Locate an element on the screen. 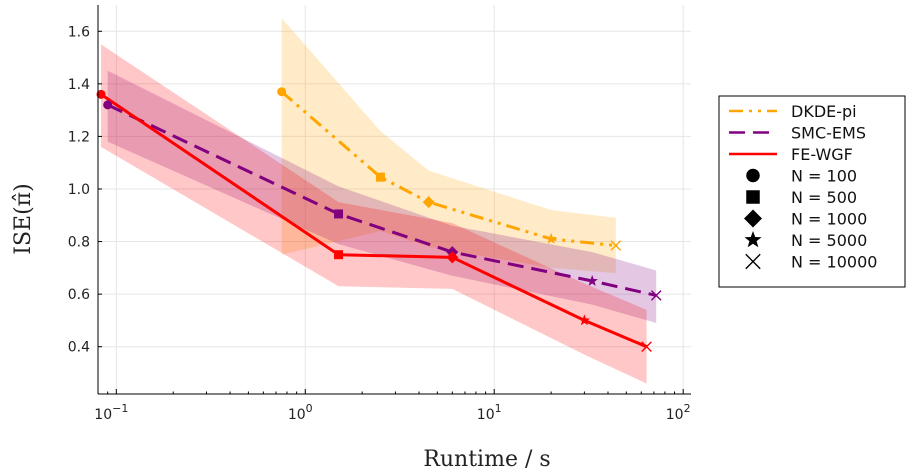 The height and width of the screenshot is (474, 907). legend-marker-x is located at coordinates (753, 261).